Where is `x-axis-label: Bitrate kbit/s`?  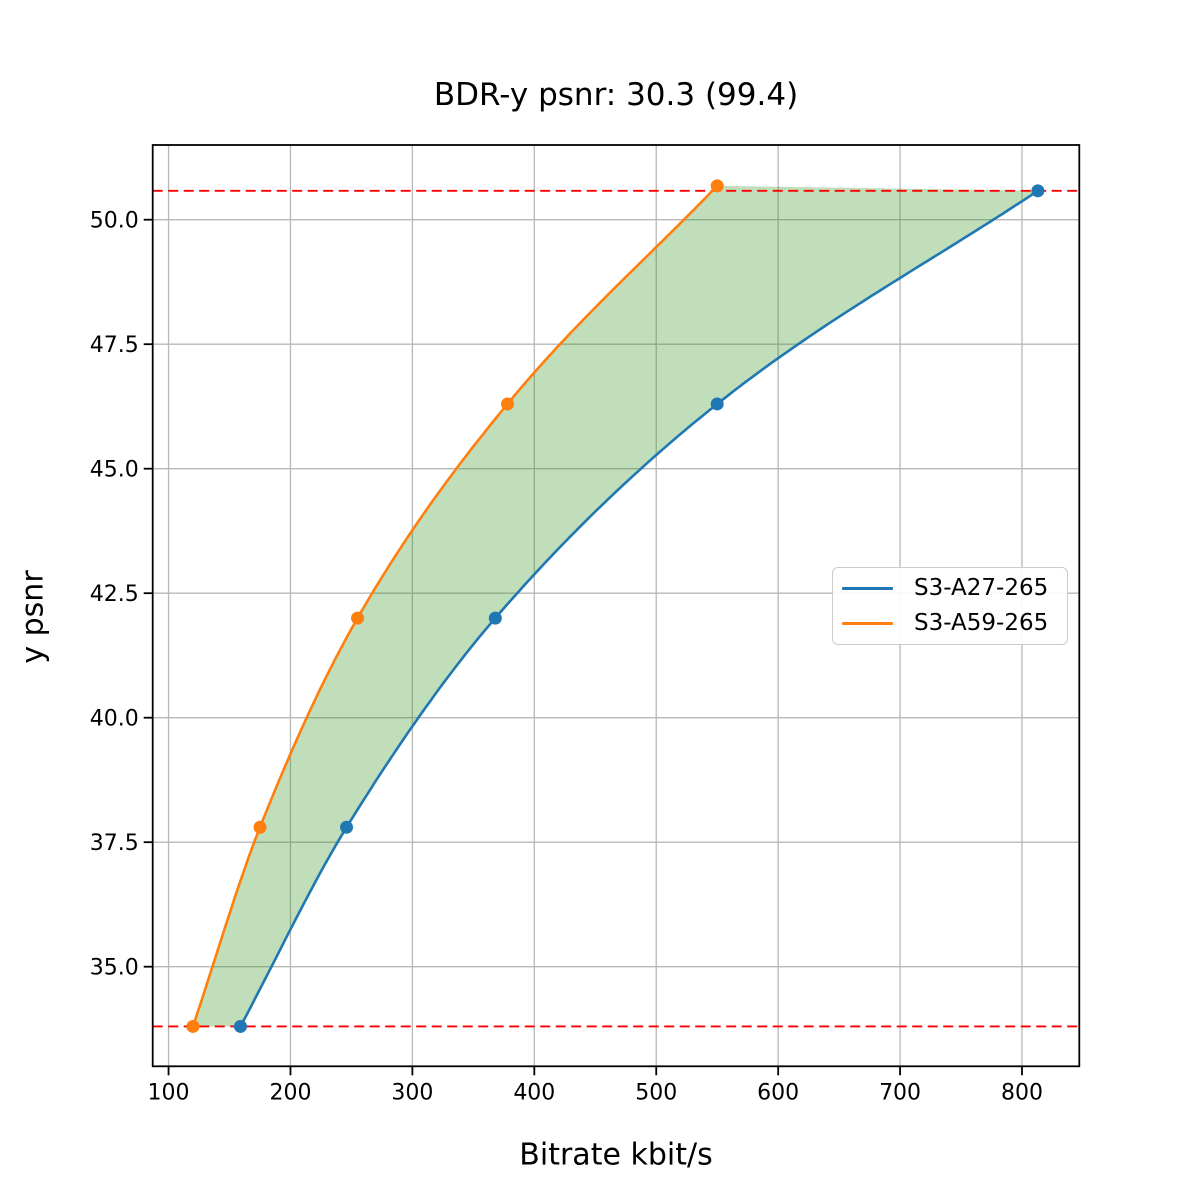
x-axis-label: Bitrate kbit/s is located at coordinates (616, 1155).